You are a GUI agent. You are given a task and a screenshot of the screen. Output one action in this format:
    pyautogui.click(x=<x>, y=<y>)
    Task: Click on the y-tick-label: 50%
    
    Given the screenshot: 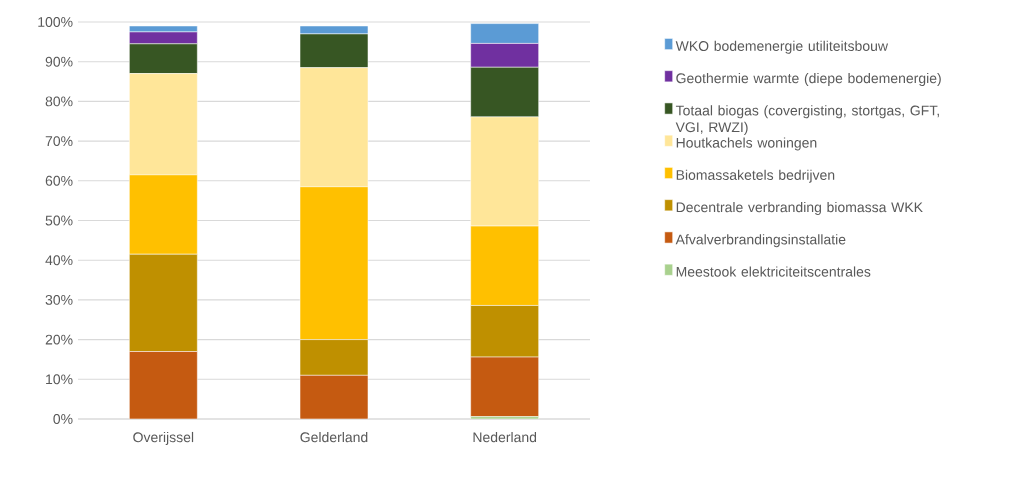 What is the action you would take?
    pyautogui.click(x=59, y=220)
    